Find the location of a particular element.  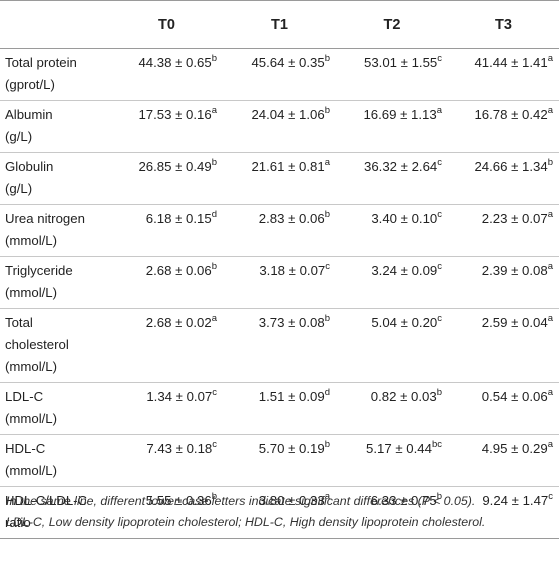

mean-sd-value: 7.43 ± 0.18 is located at coordinates (179, 448).